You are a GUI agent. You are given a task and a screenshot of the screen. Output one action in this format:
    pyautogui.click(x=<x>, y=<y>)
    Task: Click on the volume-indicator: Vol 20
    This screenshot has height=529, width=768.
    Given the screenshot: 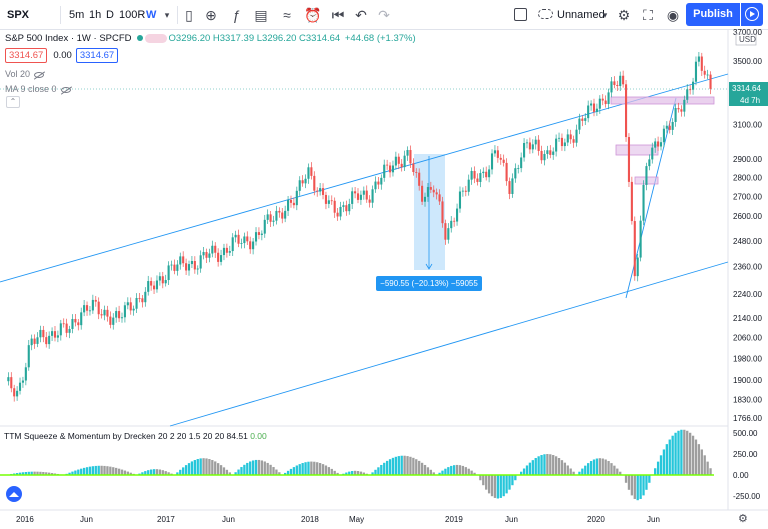 What is the action you would take?
    pyautogui.click(x=25, y=74)
    